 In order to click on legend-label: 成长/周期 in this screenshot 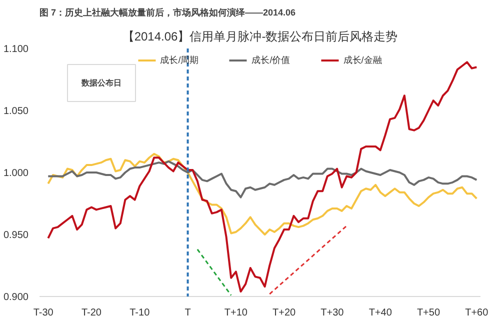, I will do `click(179, 60)`.